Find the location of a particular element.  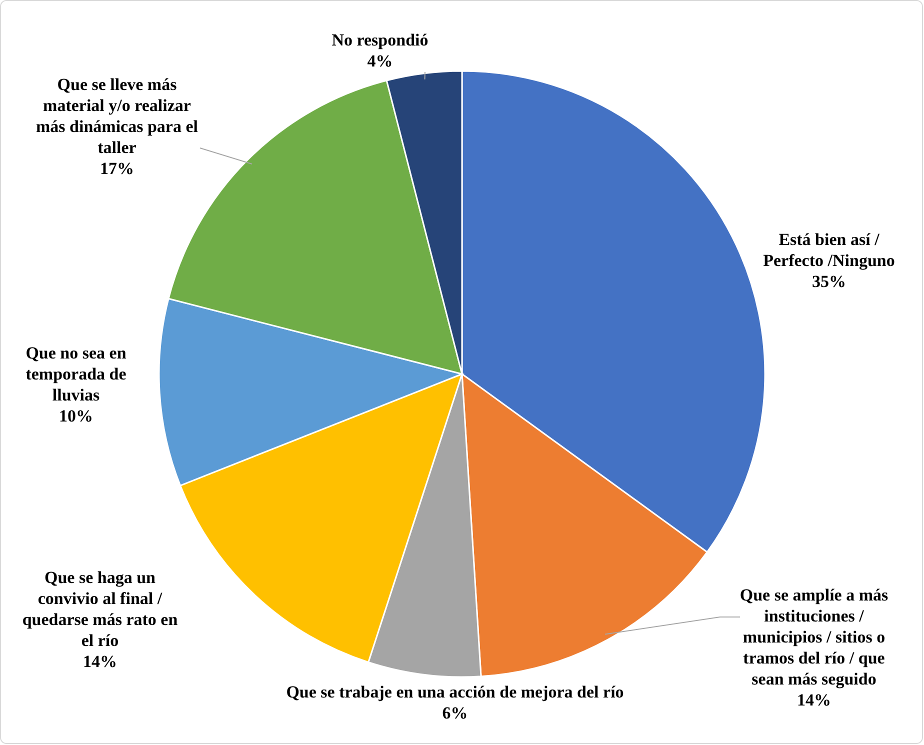

data-label: 17% is located at coordinates (117, 168).